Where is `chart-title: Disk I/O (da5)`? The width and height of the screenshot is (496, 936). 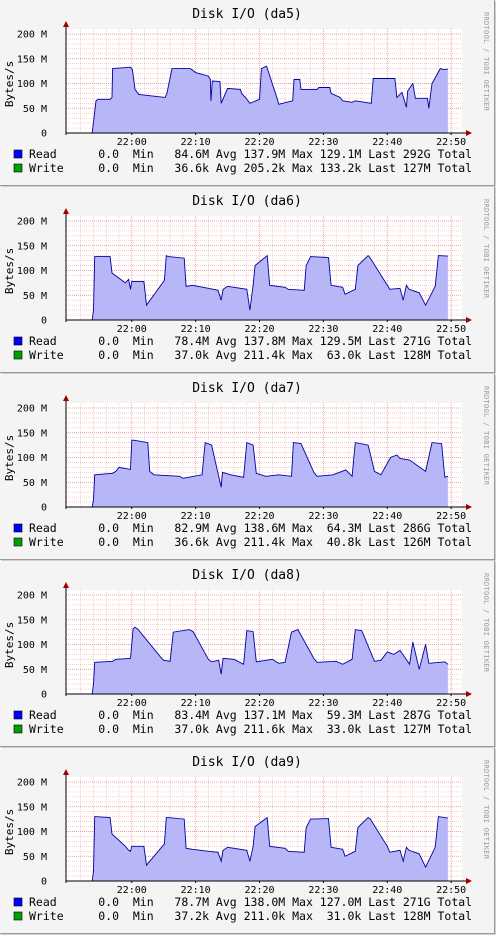
chart-title: Disk I/O (da5) is located at coordinates (247, 14).